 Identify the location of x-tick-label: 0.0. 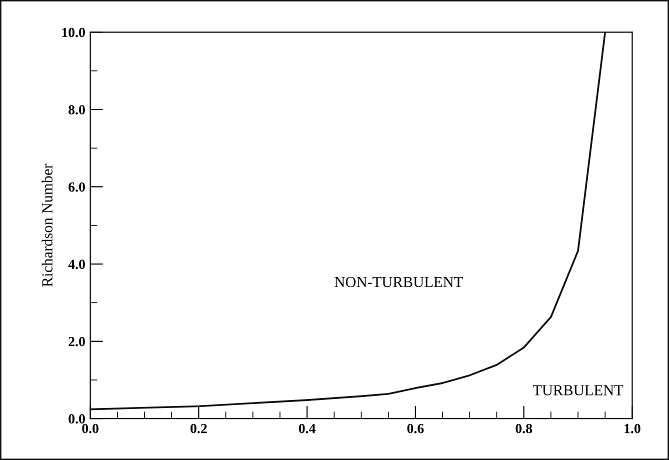
(90, 429).